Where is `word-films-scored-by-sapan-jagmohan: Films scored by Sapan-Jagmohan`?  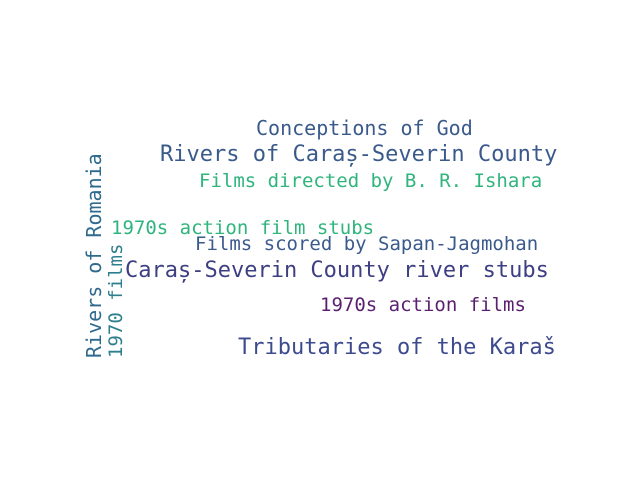 word-films-scored-by-sapan-jagmohan: Films scored by Sapan-Jagmohan is located at coordinates (367, 244).